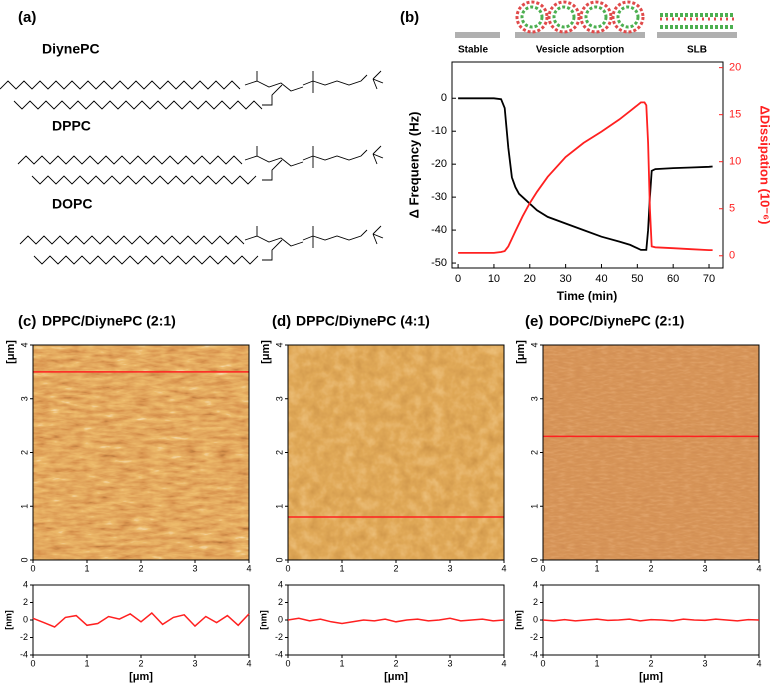 The image size is (775, 691). What do you see at coordinates (735, 162) in the screenshot?
I see `y2-tick-label: 10` at bounding box center [735, 162].